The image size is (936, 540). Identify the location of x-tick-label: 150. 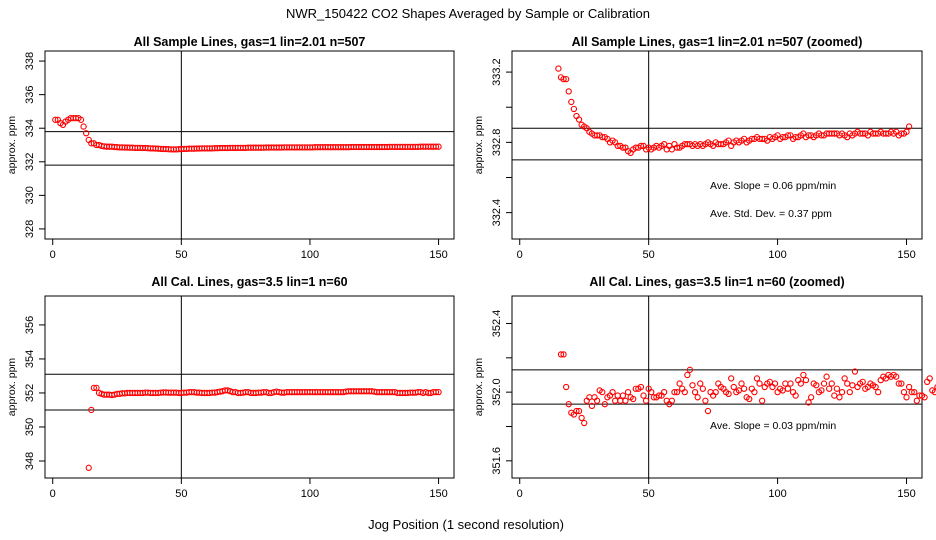
(906, 494).